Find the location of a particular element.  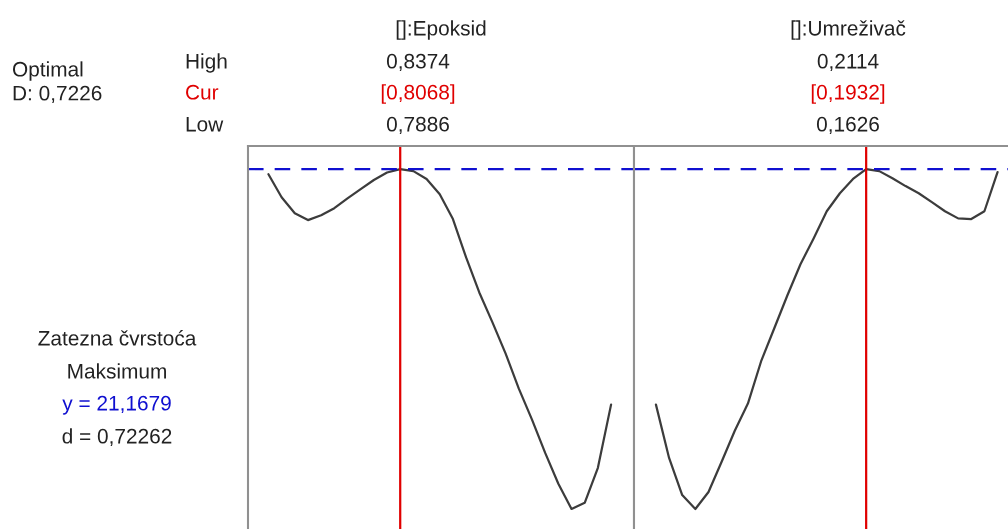

text: 0,1626 is located at coordinates (847, 125).